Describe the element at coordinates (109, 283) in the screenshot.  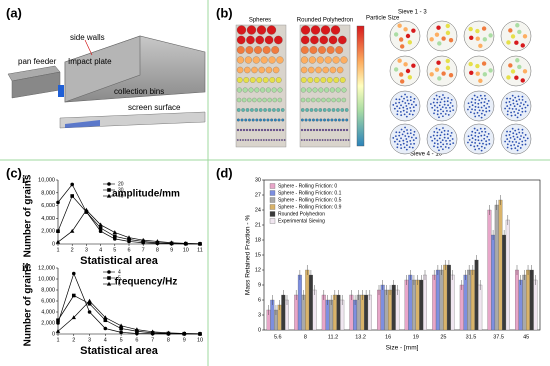
I see `legend-marker` at that location.